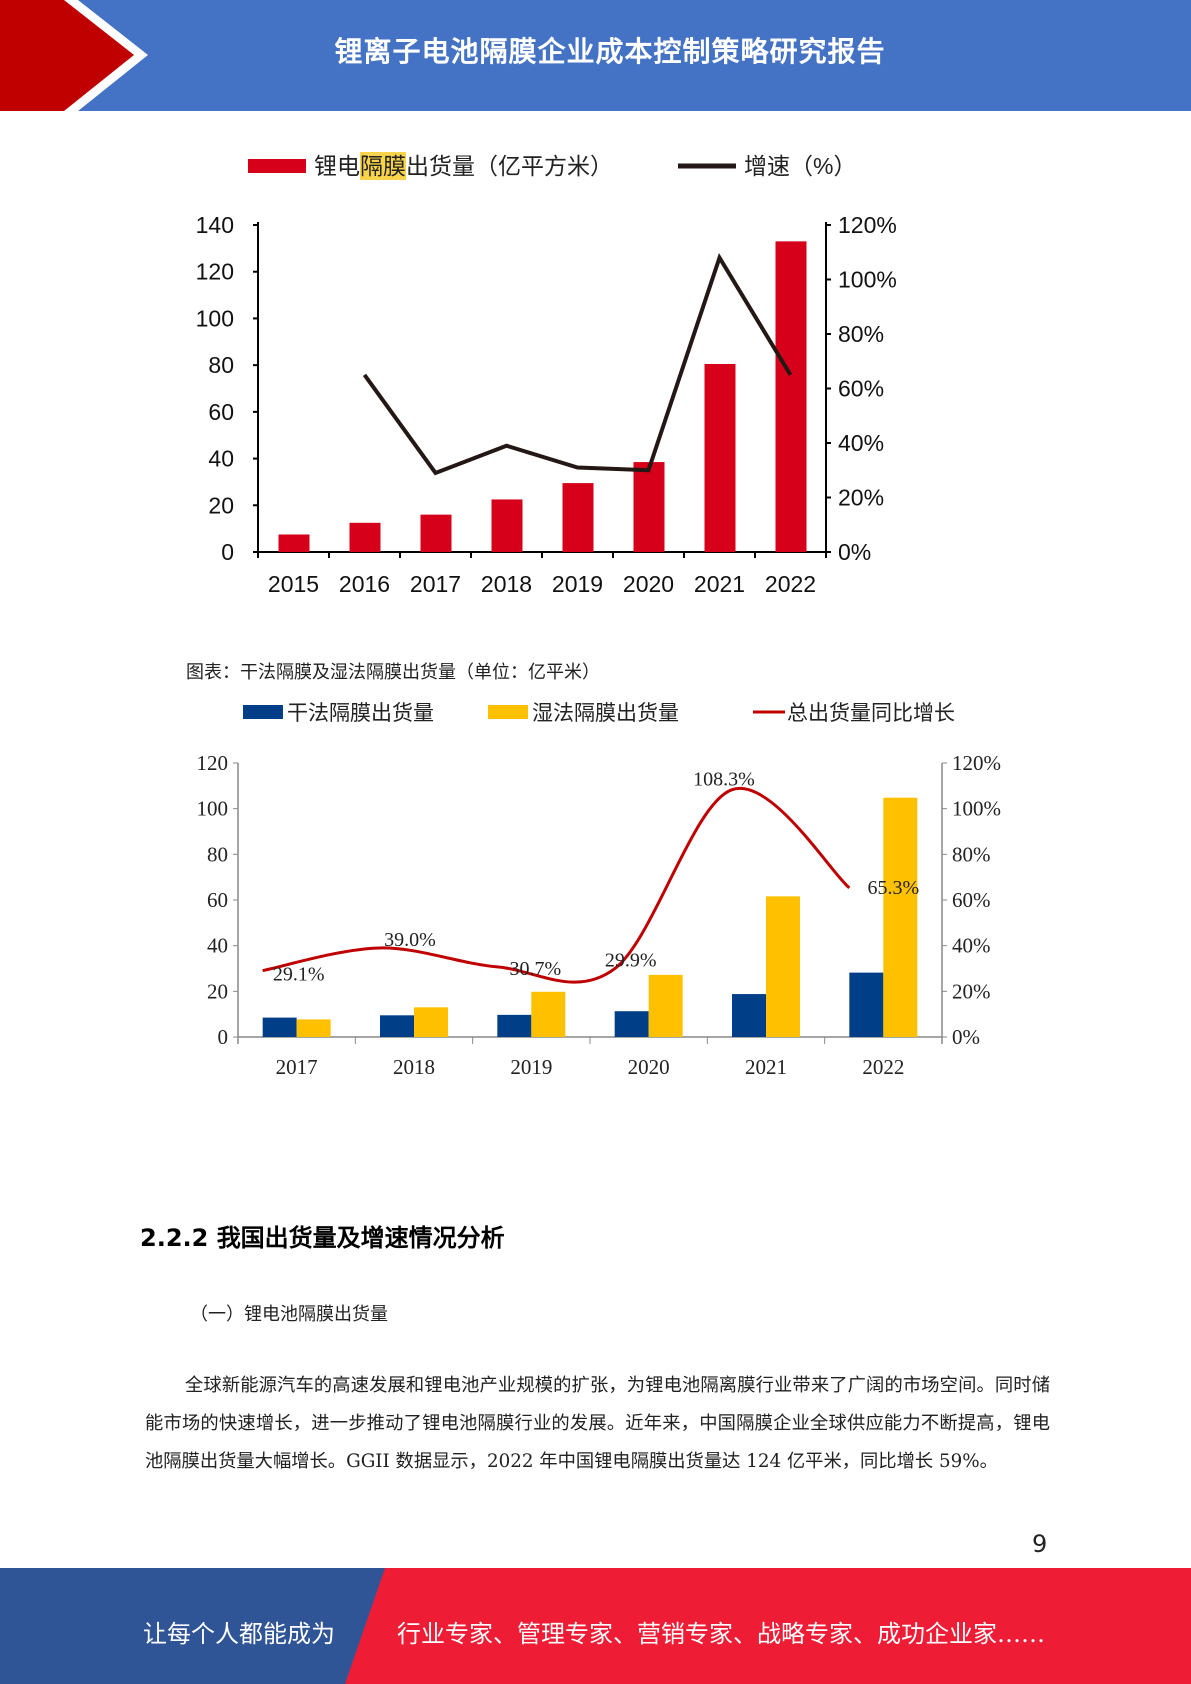 This screenshot has height=1684, width=1191. What do you see at coordinates (610, 51) in the screenshot?
I see `report-title: 锂离子电池隔膜企业成本控制策略研究报告` at bounding box center [610, 51].